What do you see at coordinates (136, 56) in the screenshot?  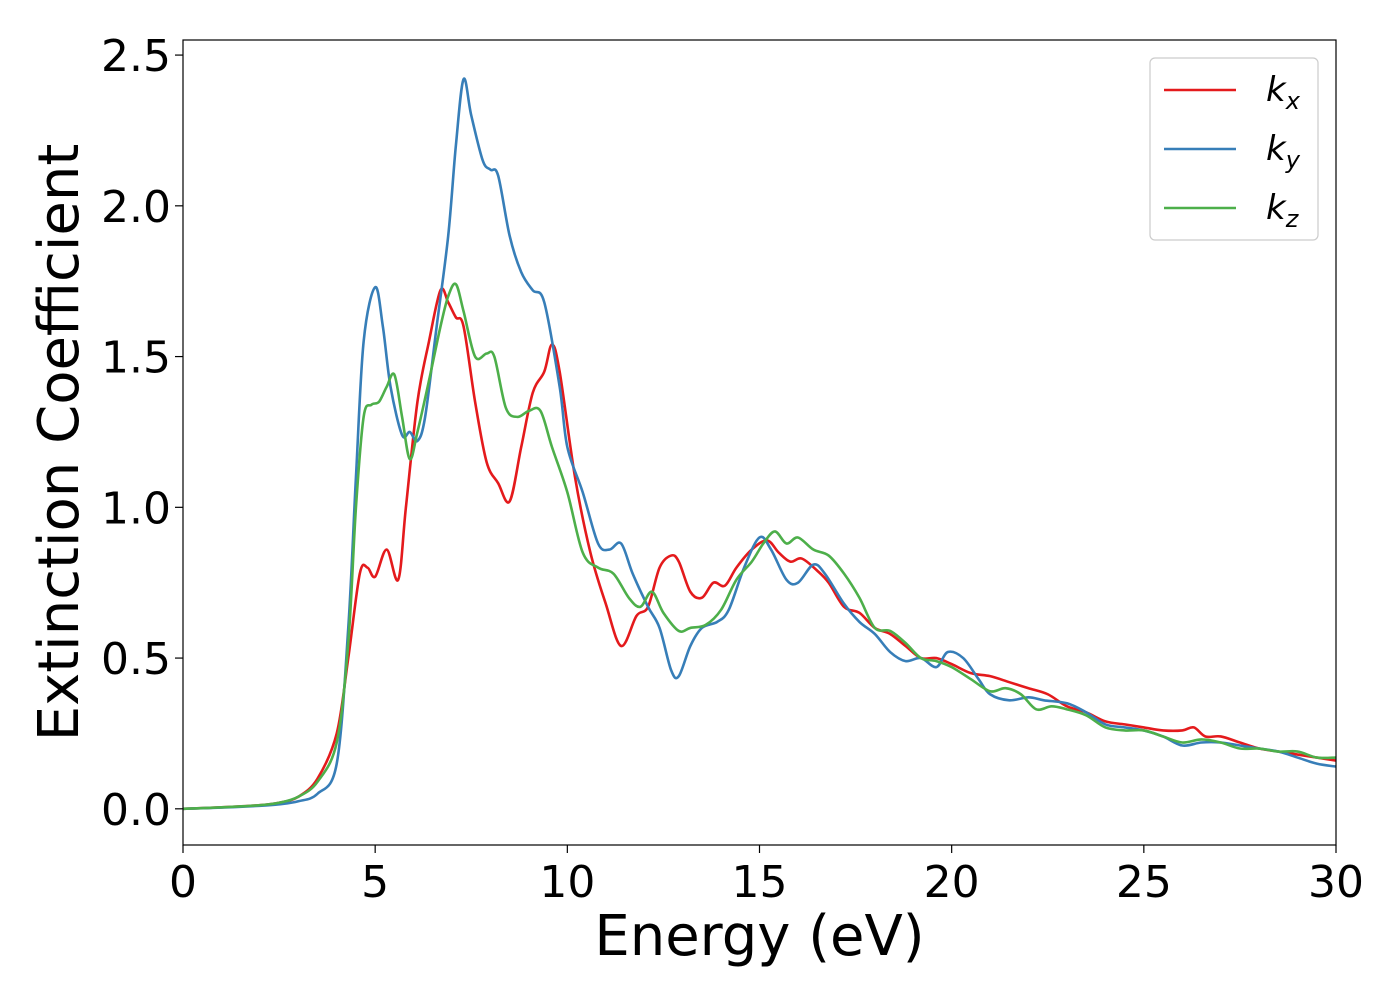 I see `y-tick-label: 2.5` at bounding box center [136, 56].